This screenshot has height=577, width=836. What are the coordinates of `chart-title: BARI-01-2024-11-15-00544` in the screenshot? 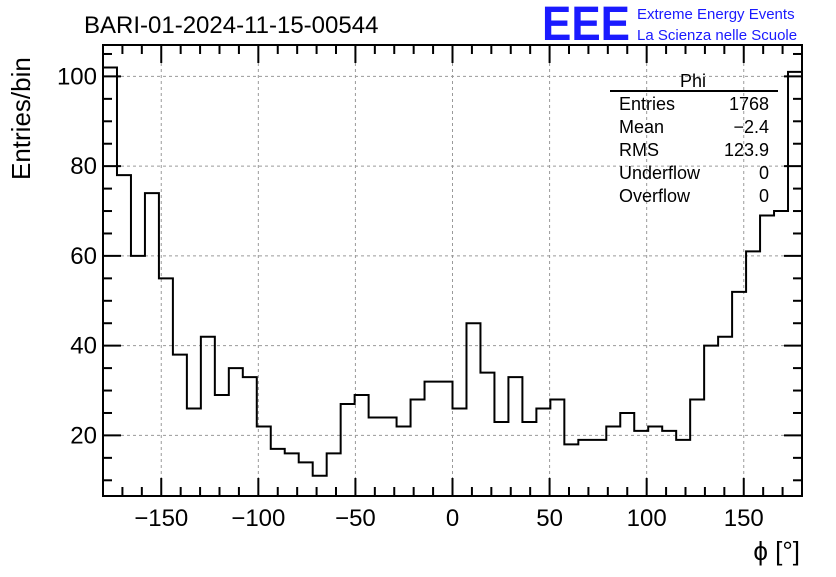 It's located at (231, 25).